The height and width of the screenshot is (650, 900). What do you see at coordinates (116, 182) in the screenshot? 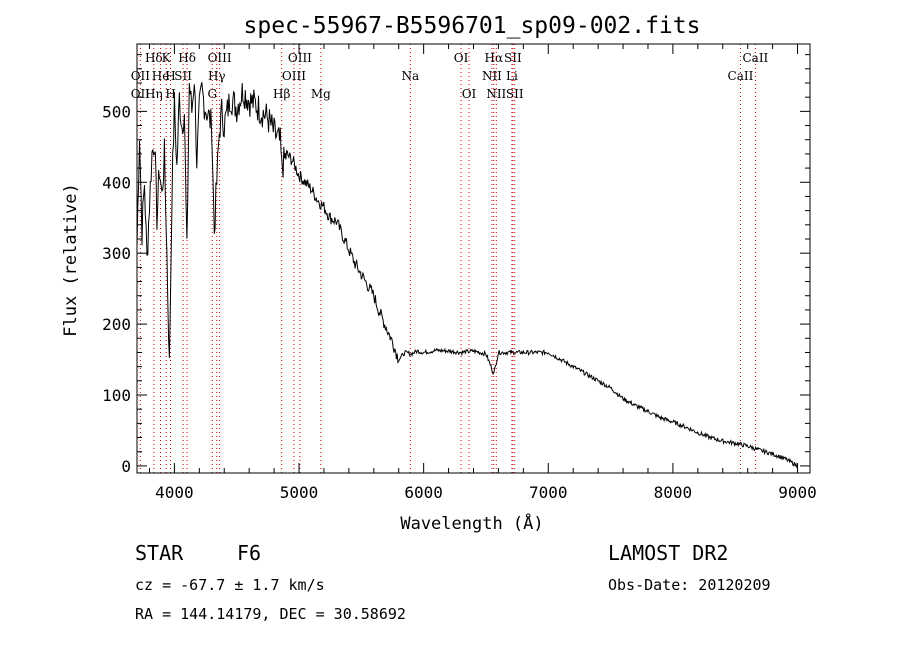
I see `y-tick-label: 400` at bounding box center [116, 182].